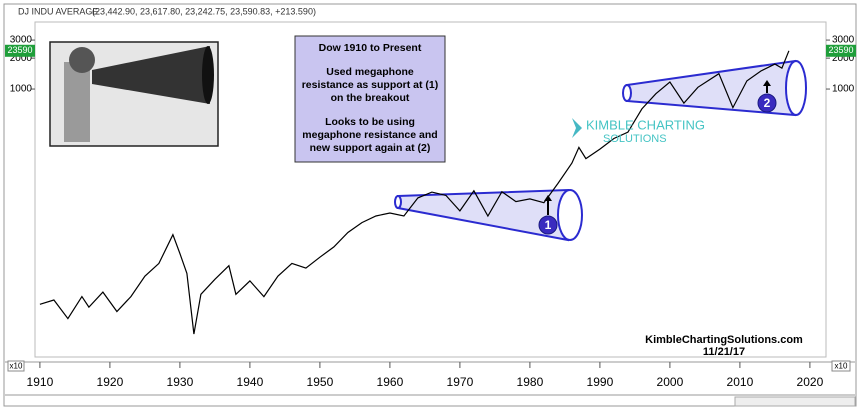 This screenshot has width=861, height=411. I want to click on x-tick-label: 1910, so click(40, 382).